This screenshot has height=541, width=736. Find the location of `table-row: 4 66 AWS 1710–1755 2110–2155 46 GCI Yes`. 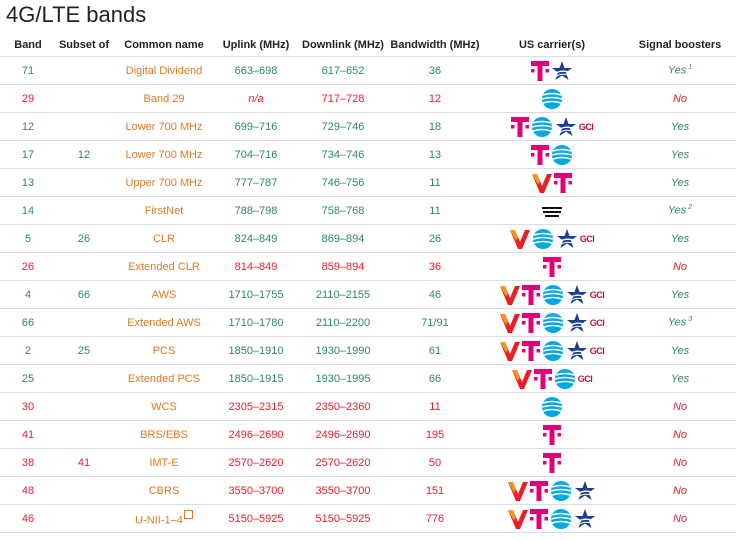

table-row: 4 66 AWS 1710–1755 2110–2155 46 GCI Yes is located at coordinates (368, 294).